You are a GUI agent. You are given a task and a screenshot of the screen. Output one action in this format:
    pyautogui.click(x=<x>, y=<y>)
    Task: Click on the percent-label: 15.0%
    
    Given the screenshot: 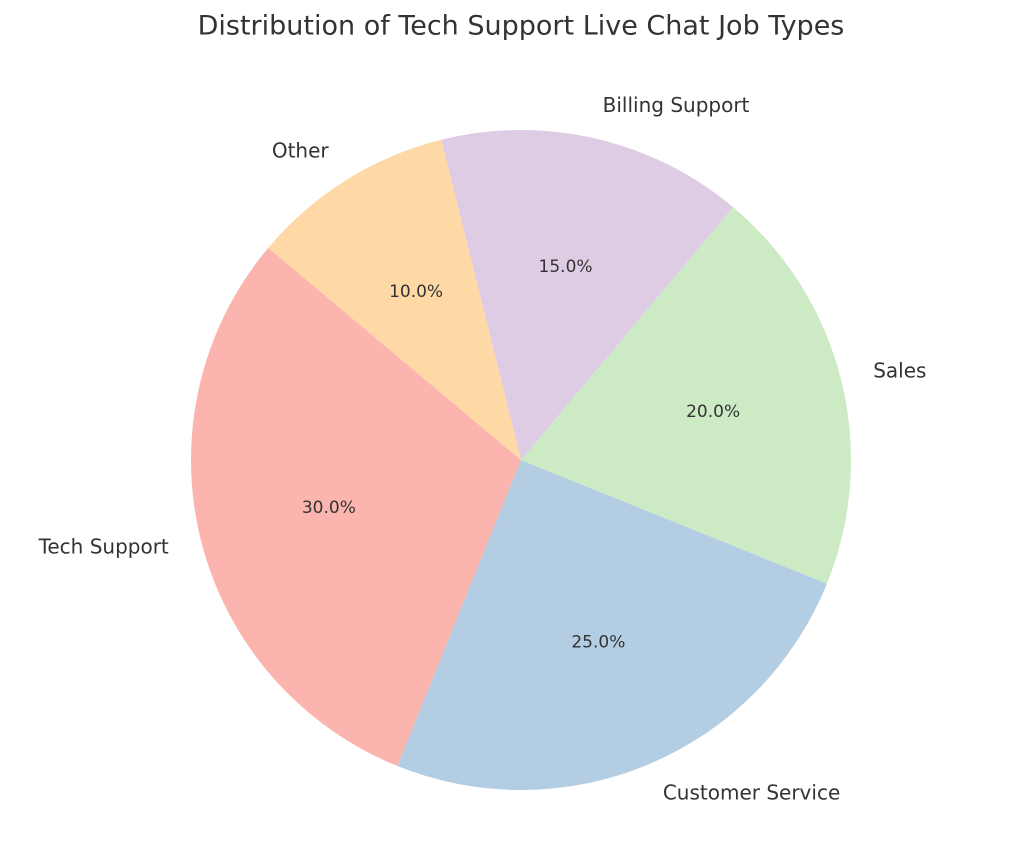 What is the action you would take?
    pyautogui.click(x=566, y=267)
    